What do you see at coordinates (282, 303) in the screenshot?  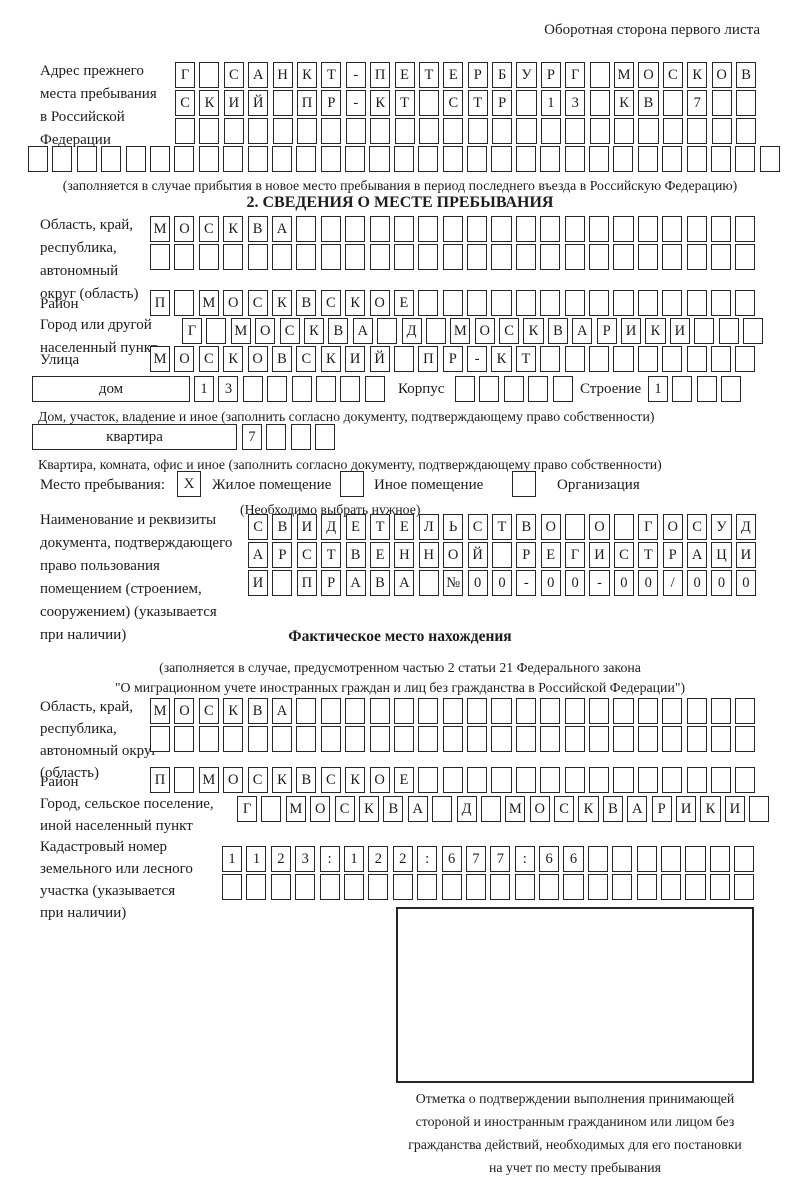 I see `char-cell: К` at bounding box center [282, 303].